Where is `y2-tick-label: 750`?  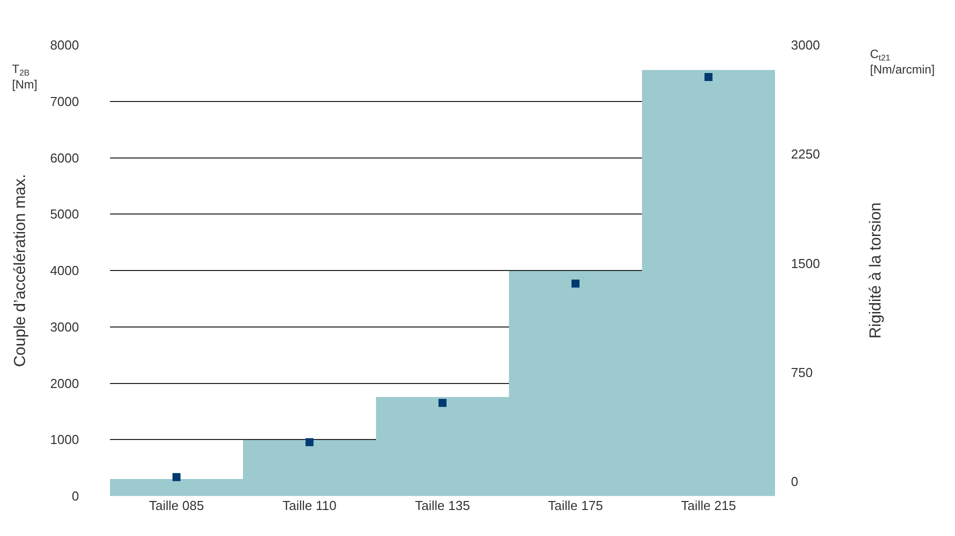 y2-tick-label: 750 is located at coordinates (802, 372).